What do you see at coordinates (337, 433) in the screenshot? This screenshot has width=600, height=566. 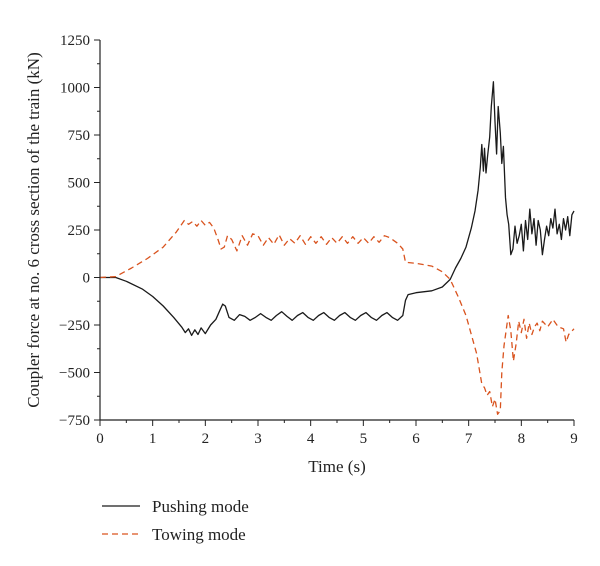 I see `x-ticks: 0 1 2 3 4 5 6 7 8 9` at bounding box center [337, 433].